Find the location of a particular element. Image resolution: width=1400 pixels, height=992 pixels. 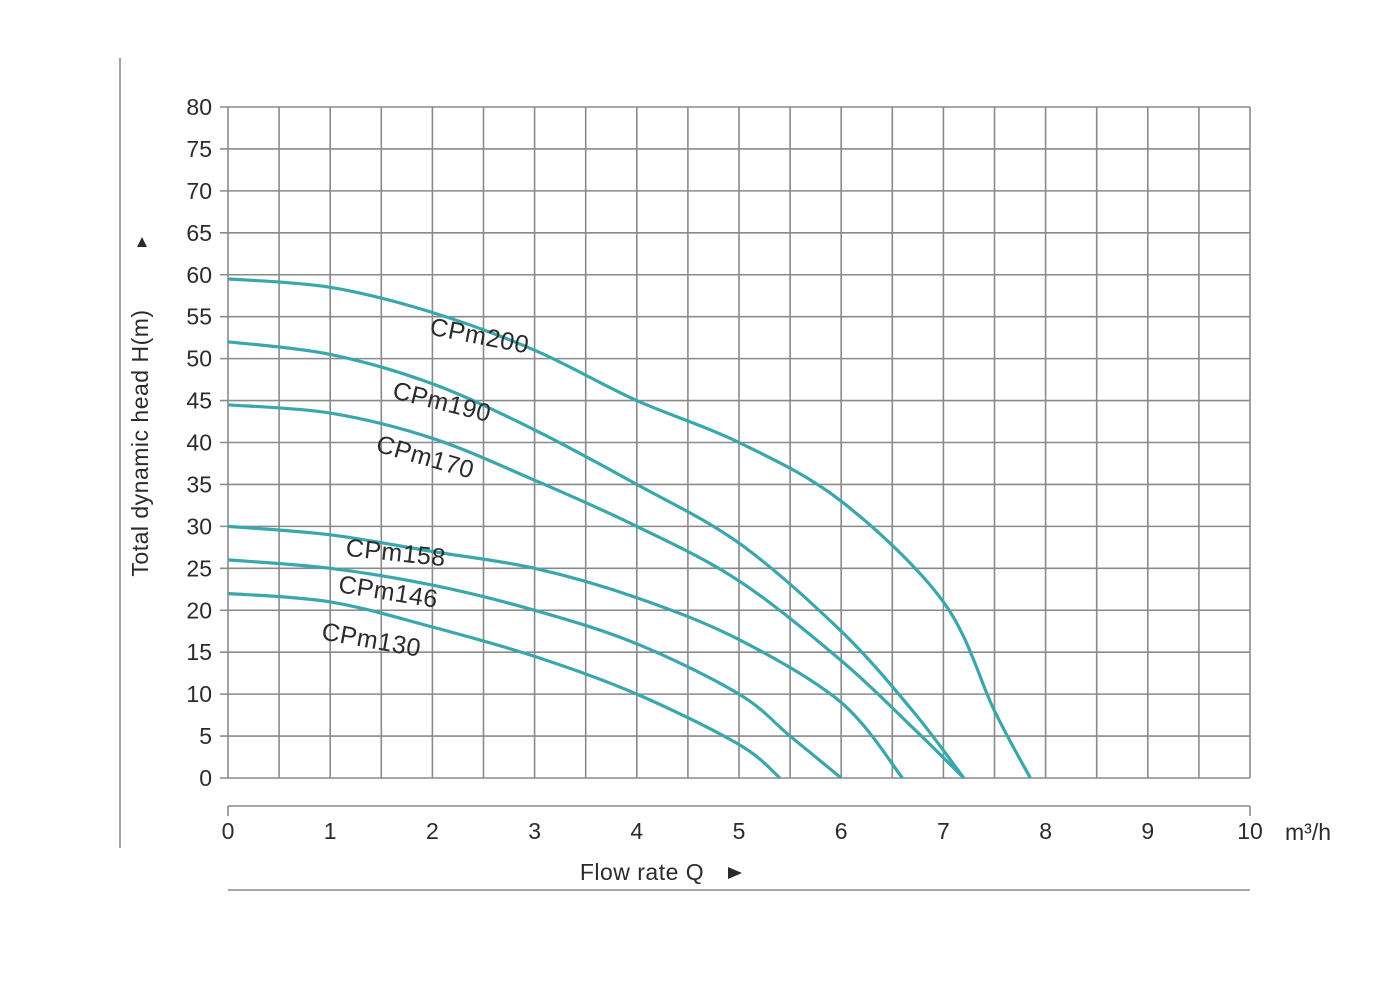

y-tick-label: 40 is located at coordinates (199, 443).